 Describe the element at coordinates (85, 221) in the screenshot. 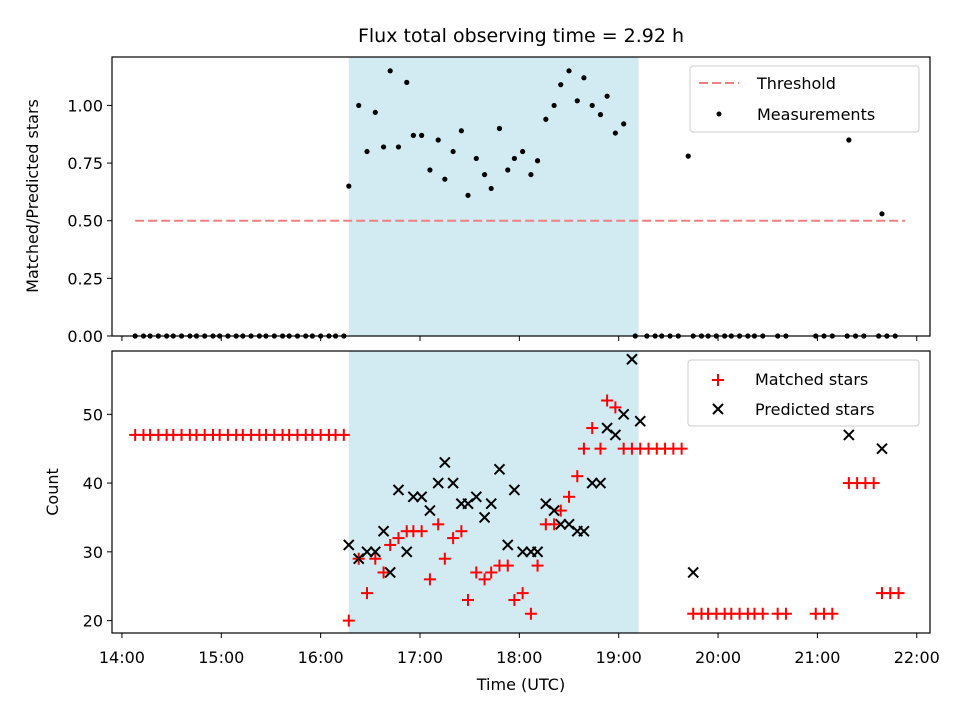

I see `top-y-tick-label: 0.50` at that location.